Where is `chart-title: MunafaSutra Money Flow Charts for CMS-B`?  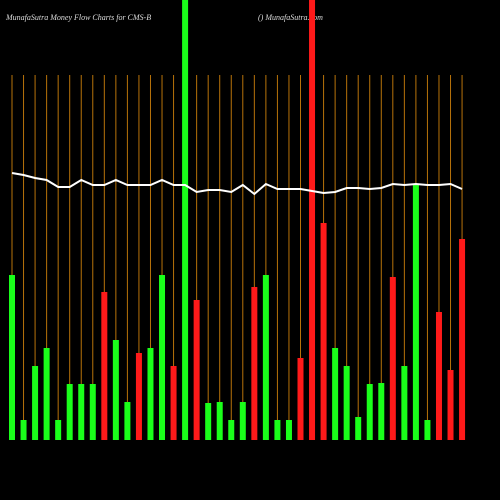 chart-title: MunafaSutra Money Flow Charts for CMS-B is located at coordinates (78, 17).